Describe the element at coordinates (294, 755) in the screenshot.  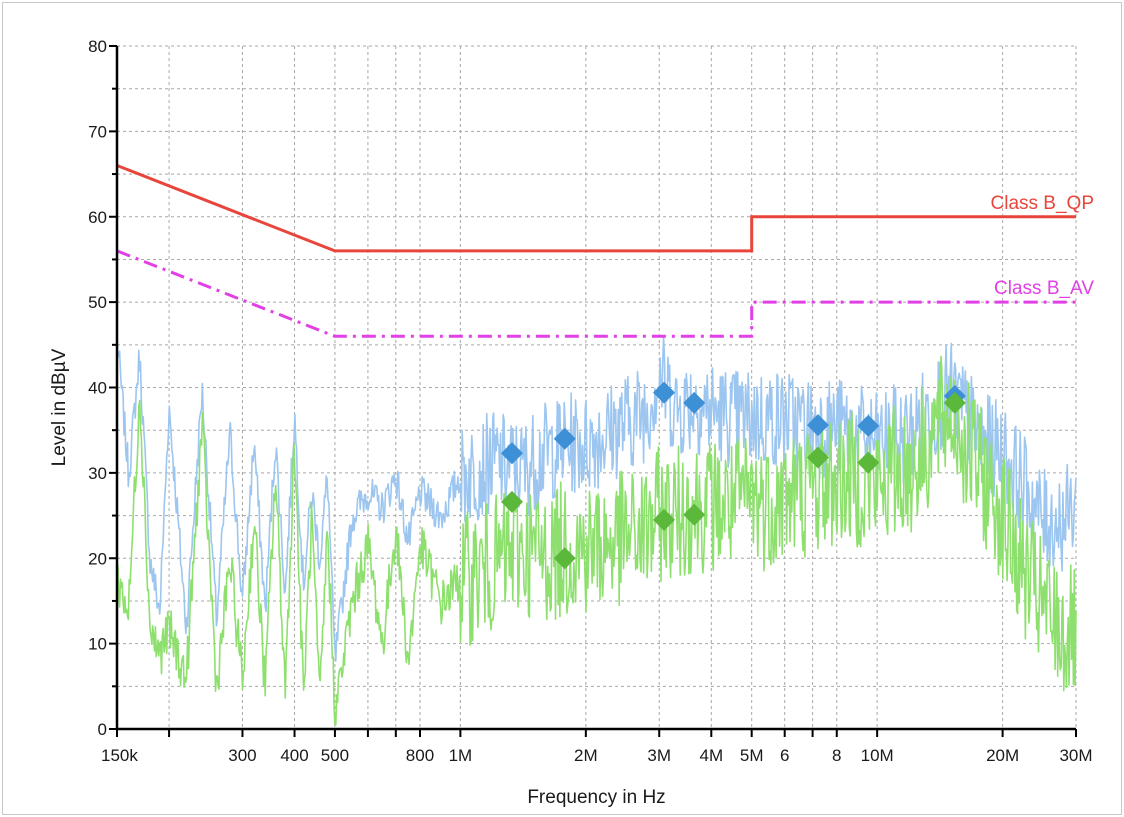
I see `x-tick-label: 400` at that location.